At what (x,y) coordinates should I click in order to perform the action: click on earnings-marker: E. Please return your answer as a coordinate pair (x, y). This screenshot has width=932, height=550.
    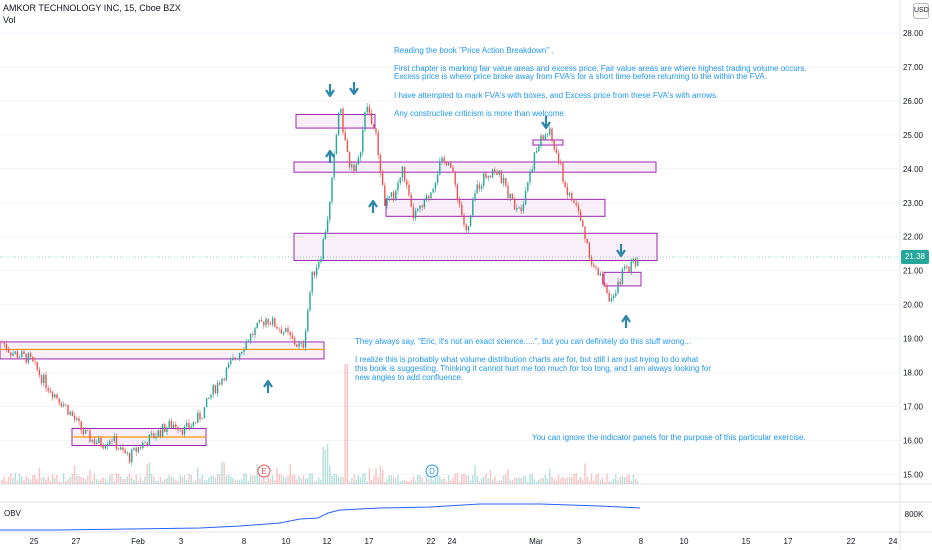
    Looking at the image, I should click on (264, 471).